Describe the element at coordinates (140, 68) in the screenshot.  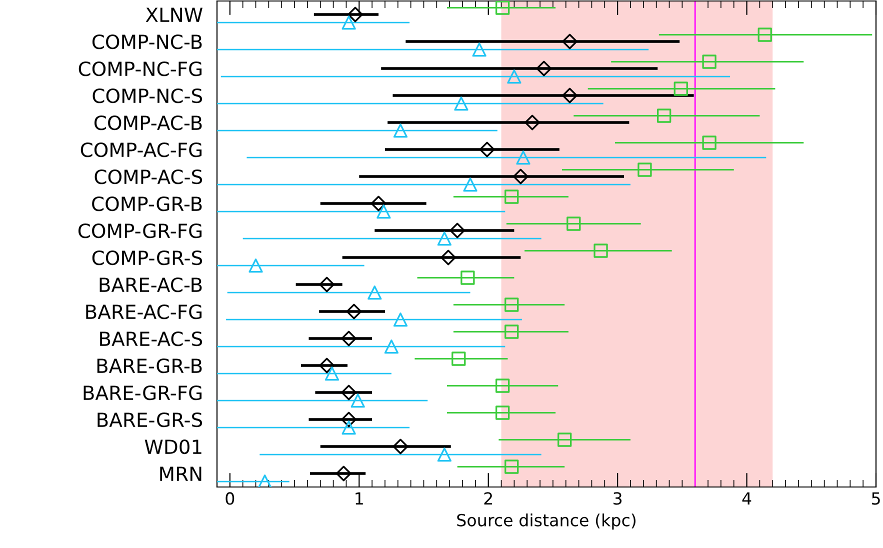
I see `y-tick-label: COMP-NC-FG` at that location.